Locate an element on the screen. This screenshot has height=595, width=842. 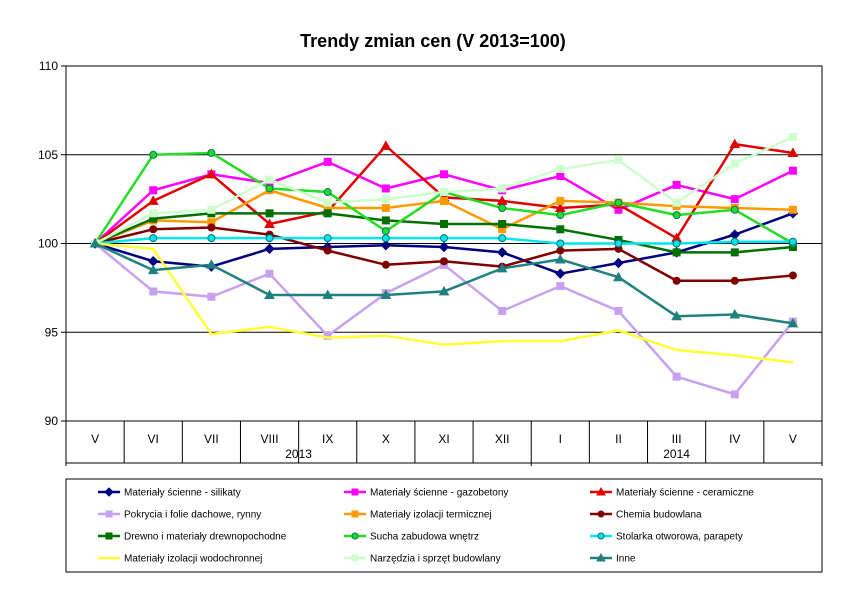
x-tick-label: VI is located at coordinates (153, 439).